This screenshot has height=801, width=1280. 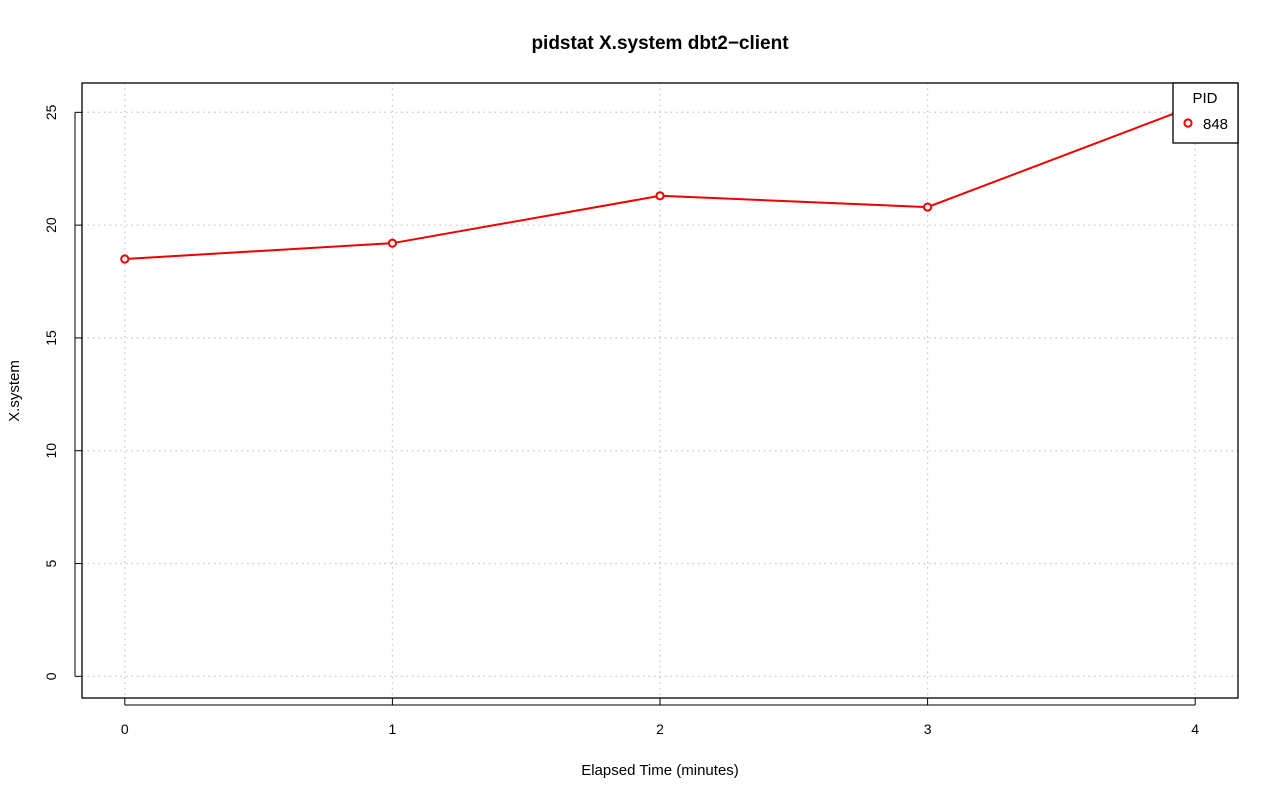 I want to click on x-tick-label: 4, so click(x=1195, y=729).